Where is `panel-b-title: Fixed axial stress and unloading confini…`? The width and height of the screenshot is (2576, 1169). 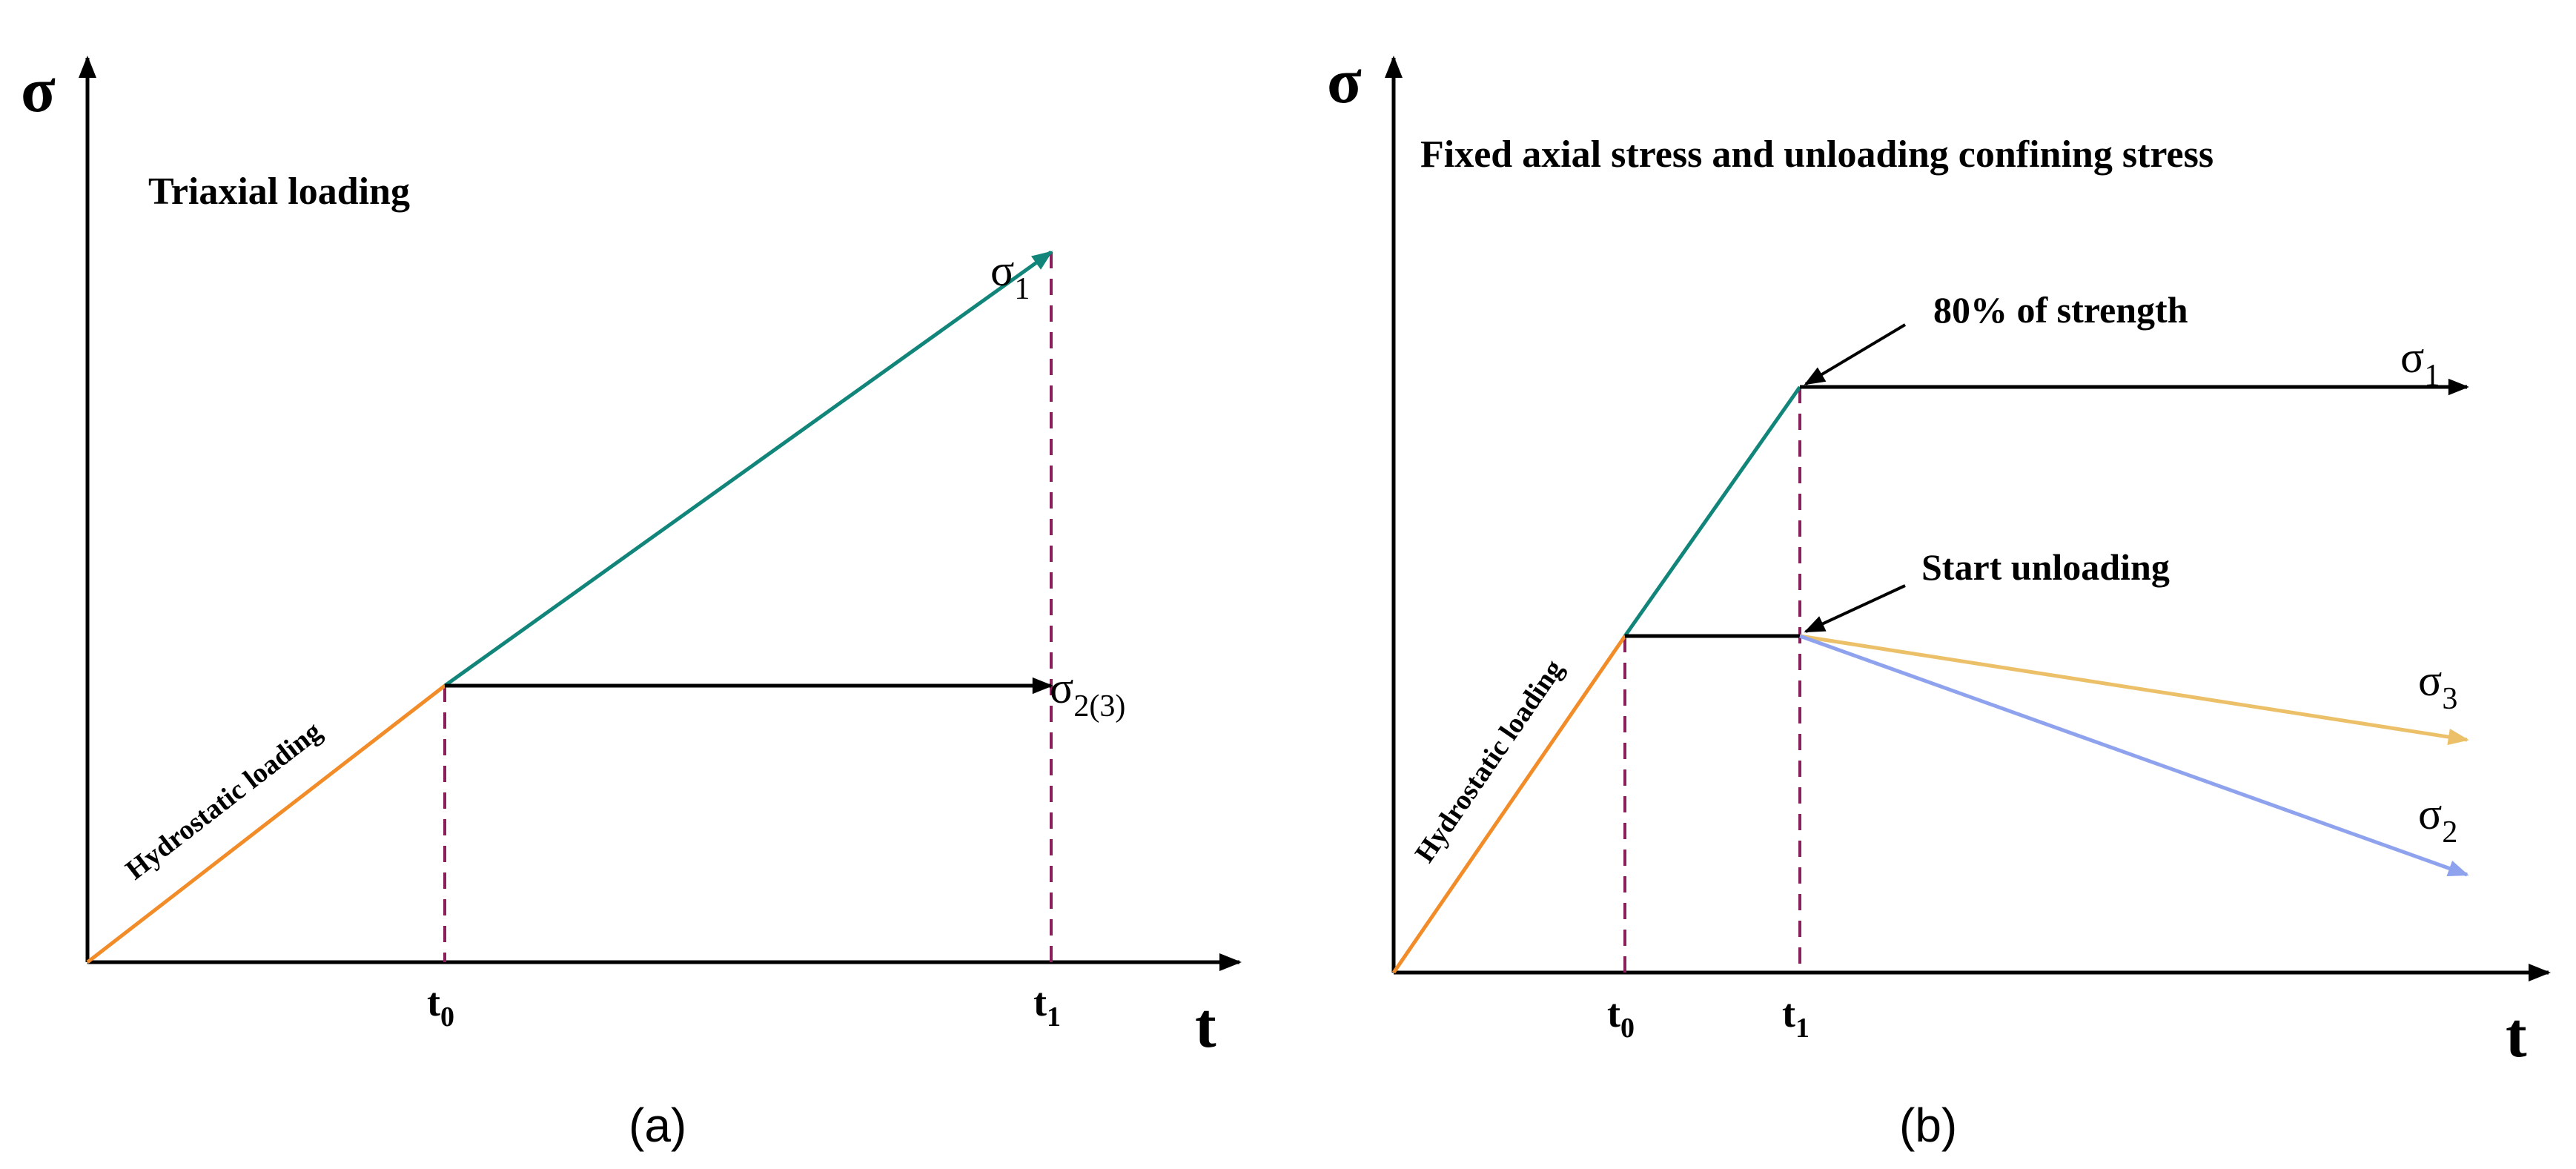 panel-b-title: Fixed axial stress and unloading confini… is located at coordinates (1817, 154).